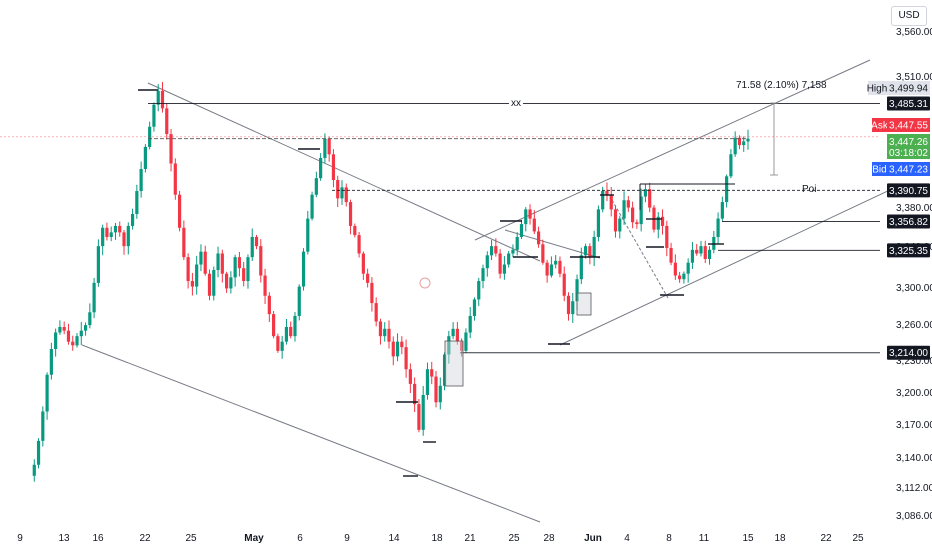 The image size is (932, 550). What do you see at coordinates (908, 125) in the screenshot?
I see `ask-value-bg` at bounding box center [908, 125].